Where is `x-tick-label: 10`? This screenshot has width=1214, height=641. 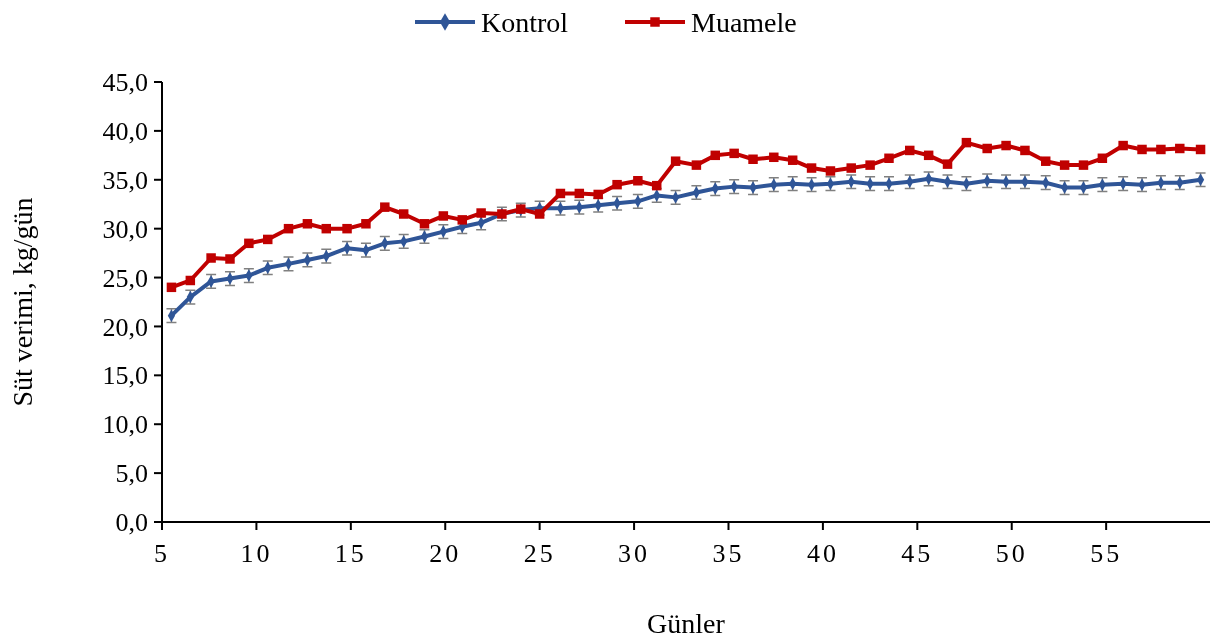
x-tick-label: 10 is located at coordinates (256, 553).